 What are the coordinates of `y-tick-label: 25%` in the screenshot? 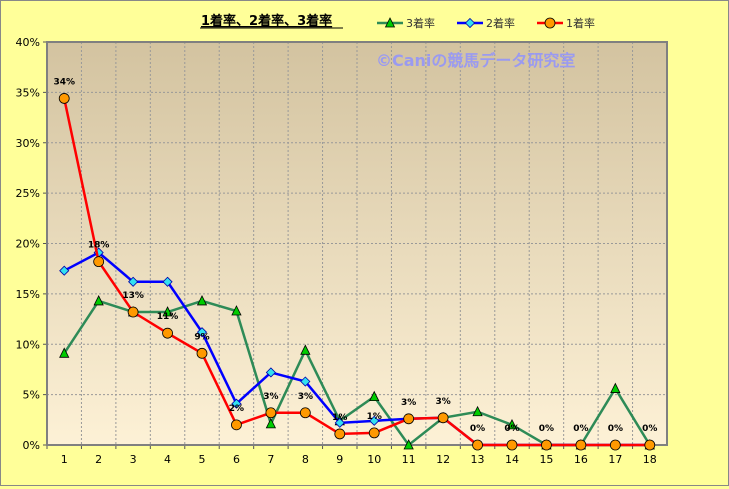 It's located at (28, 193).